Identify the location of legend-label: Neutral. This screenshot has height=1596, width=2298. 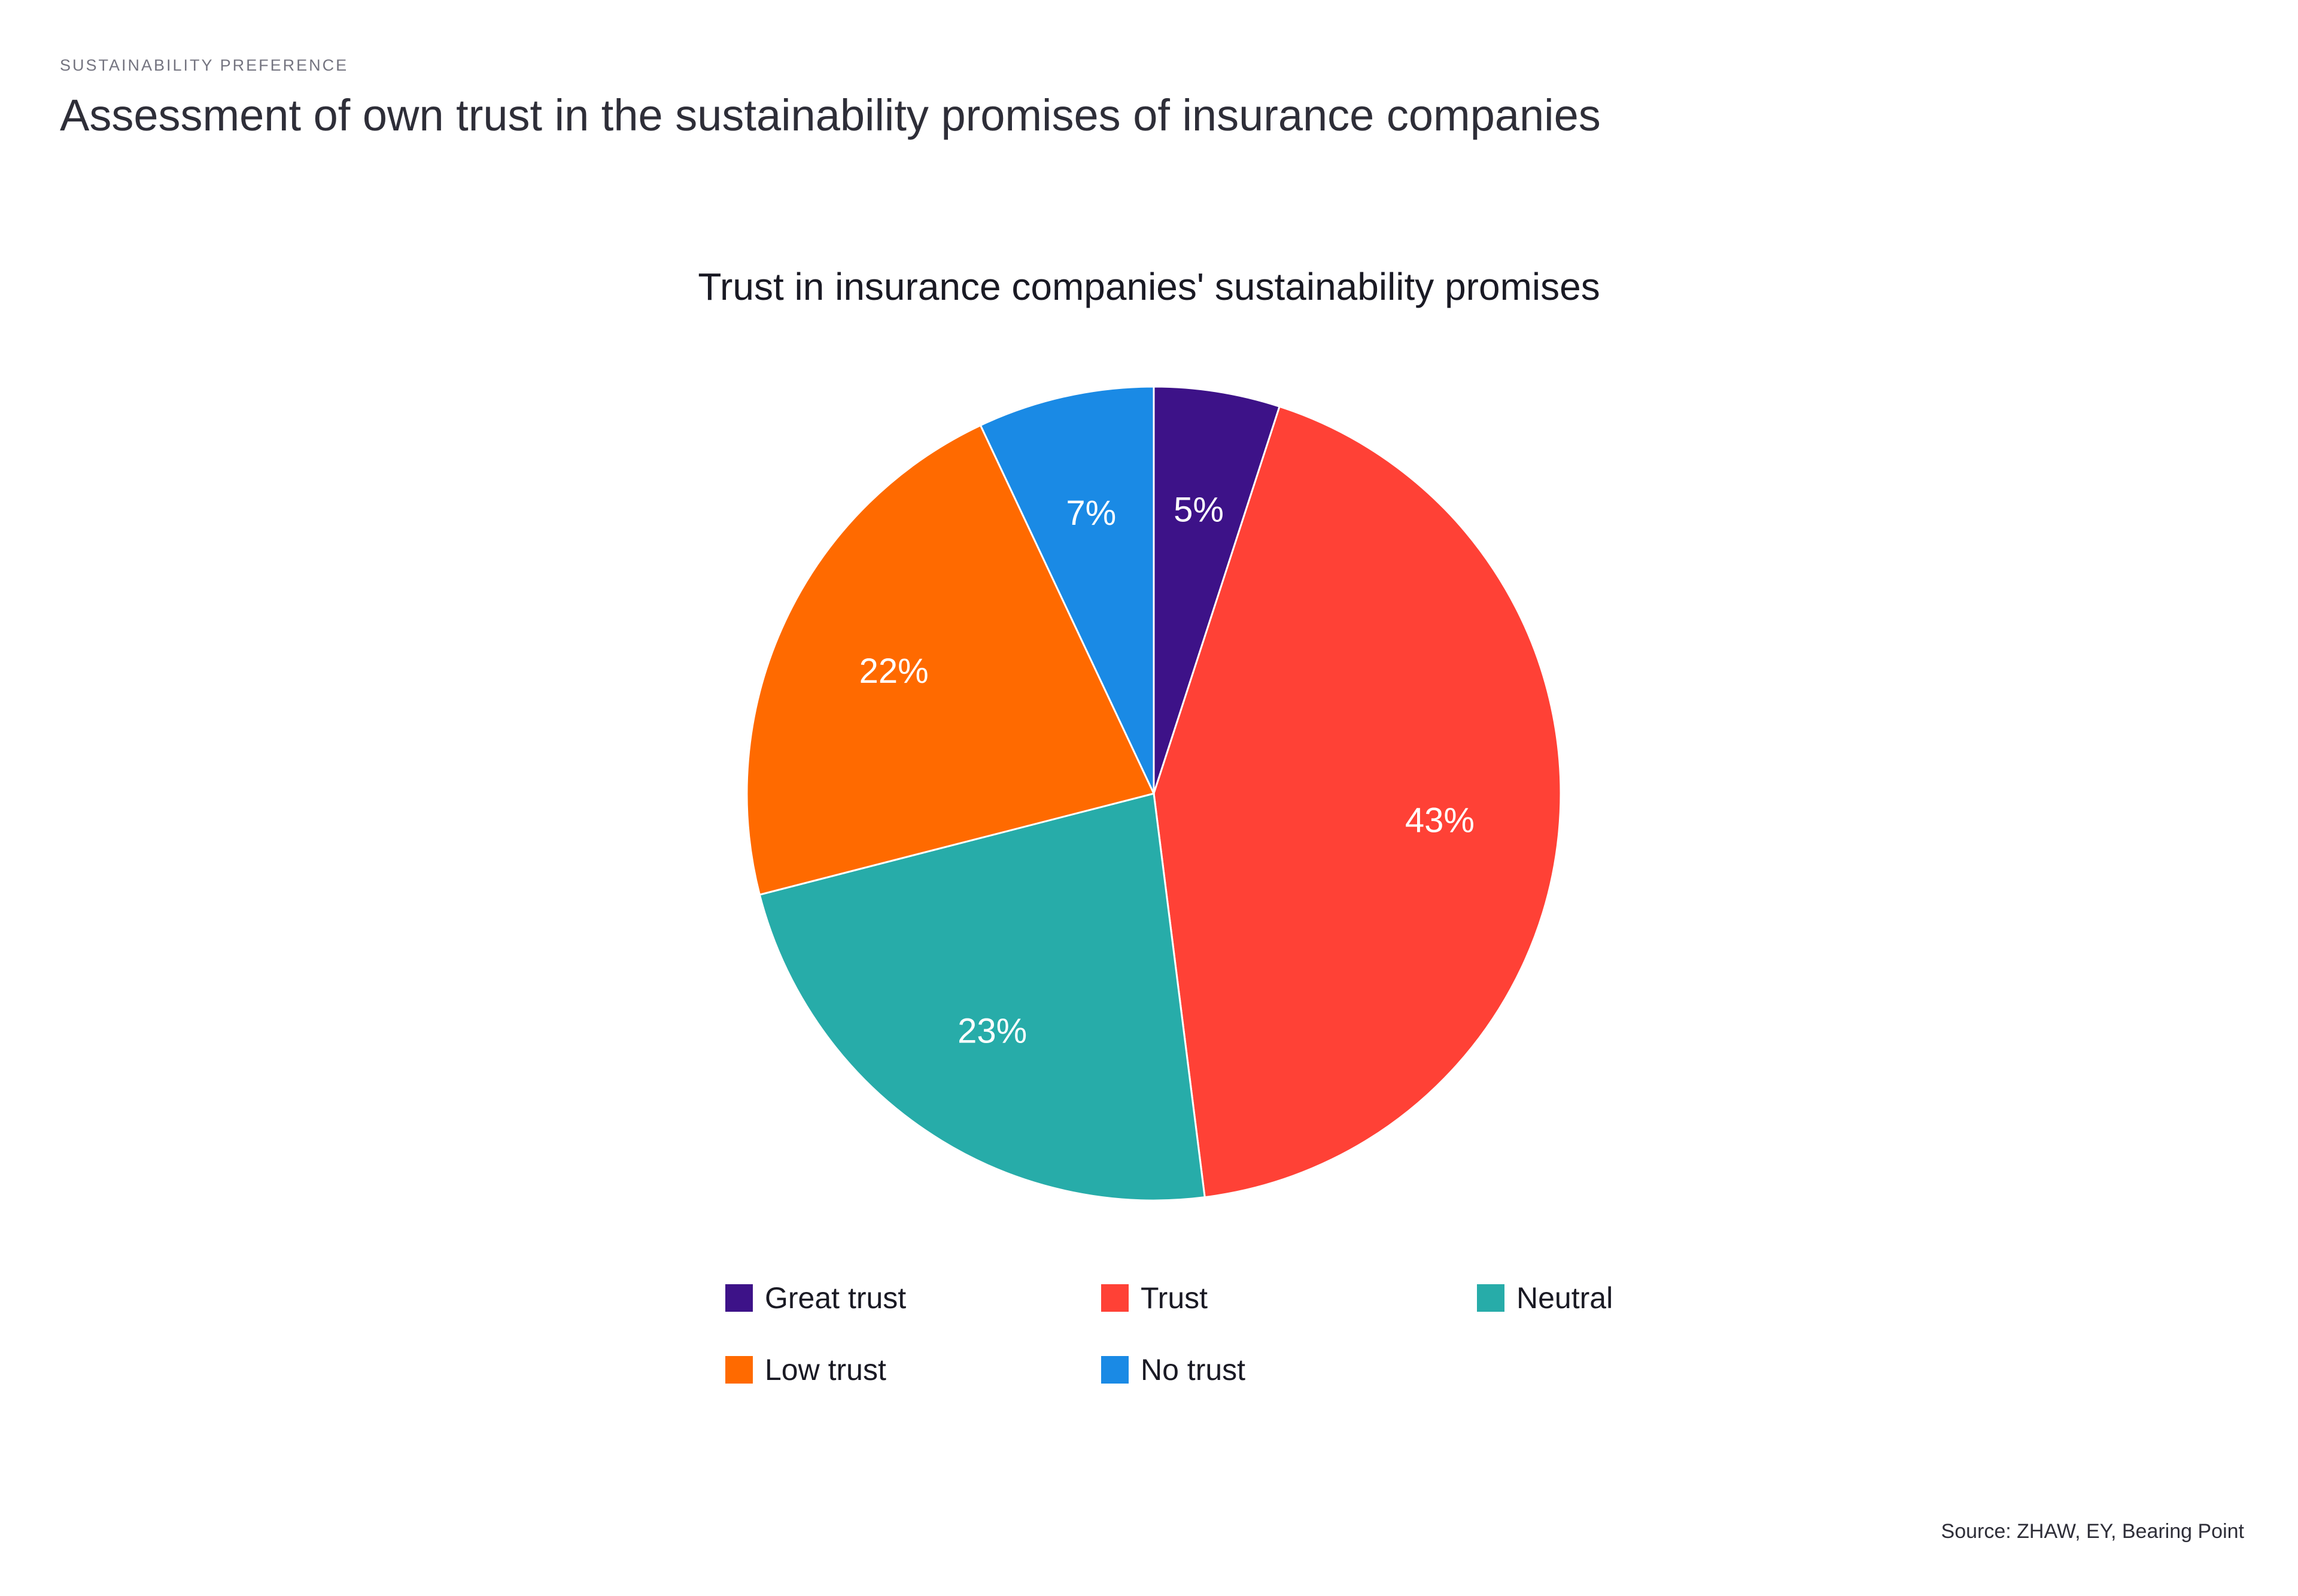
(1564, 1298).